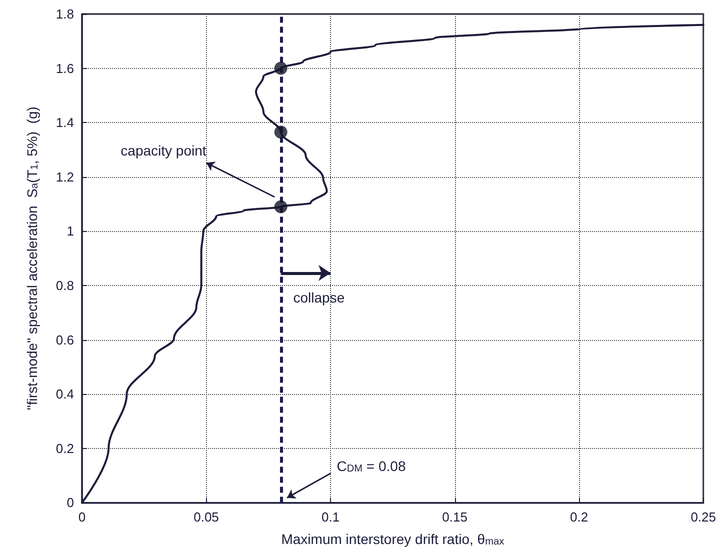 Image resolution: width=719 pixels, height=552 pixels. What do you see at coordinates (65, 122) in the screenshot?
I see `y-tick-label: 1.4` at bounding box center [65, 122].